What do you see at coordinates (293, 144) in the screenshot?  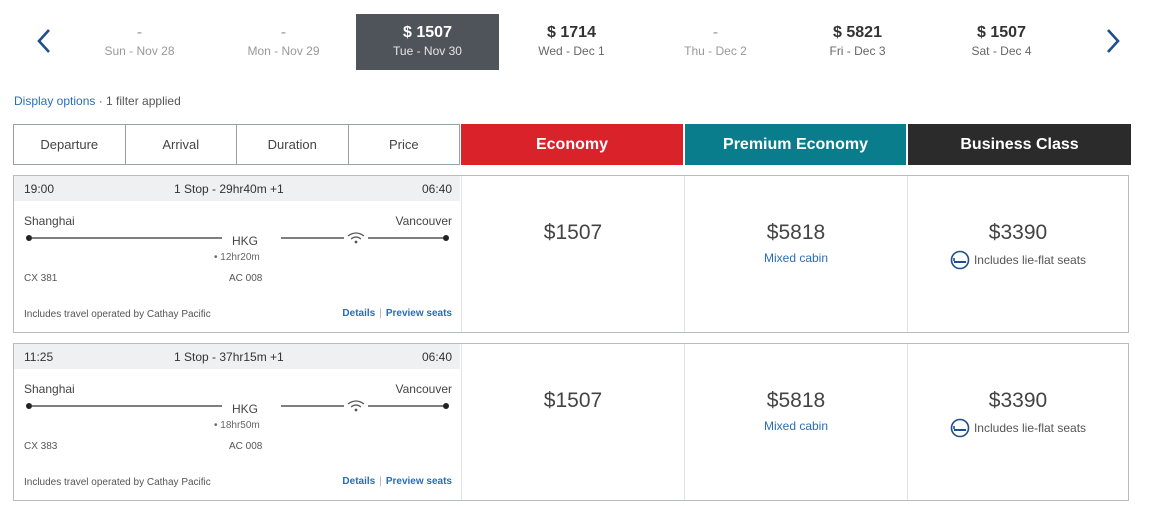 I see `sort-duration-button: Duration` at bounding box center [293, 144].